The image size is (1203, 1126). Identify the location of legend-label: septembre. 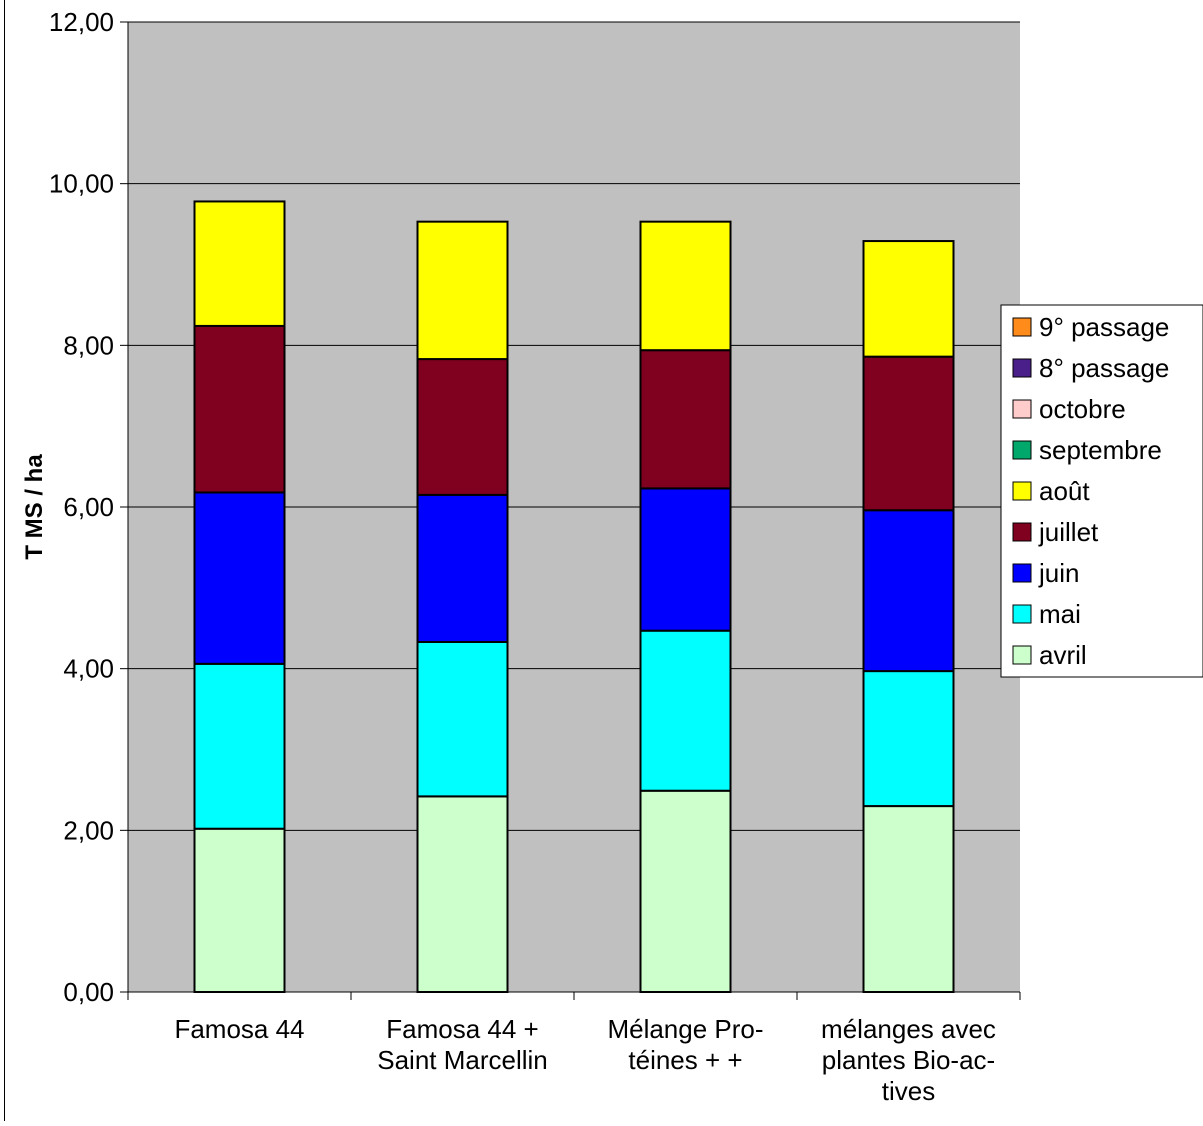
(1100, 450).